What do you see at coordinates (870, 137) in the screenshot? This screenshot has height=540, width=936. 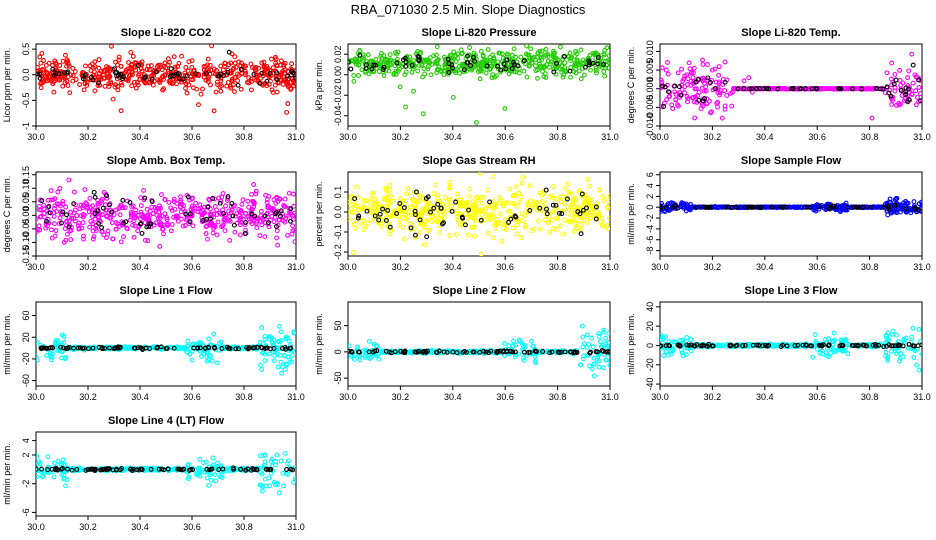 I see `x-tick-label: 30.8` at bounding box center [870, 137].